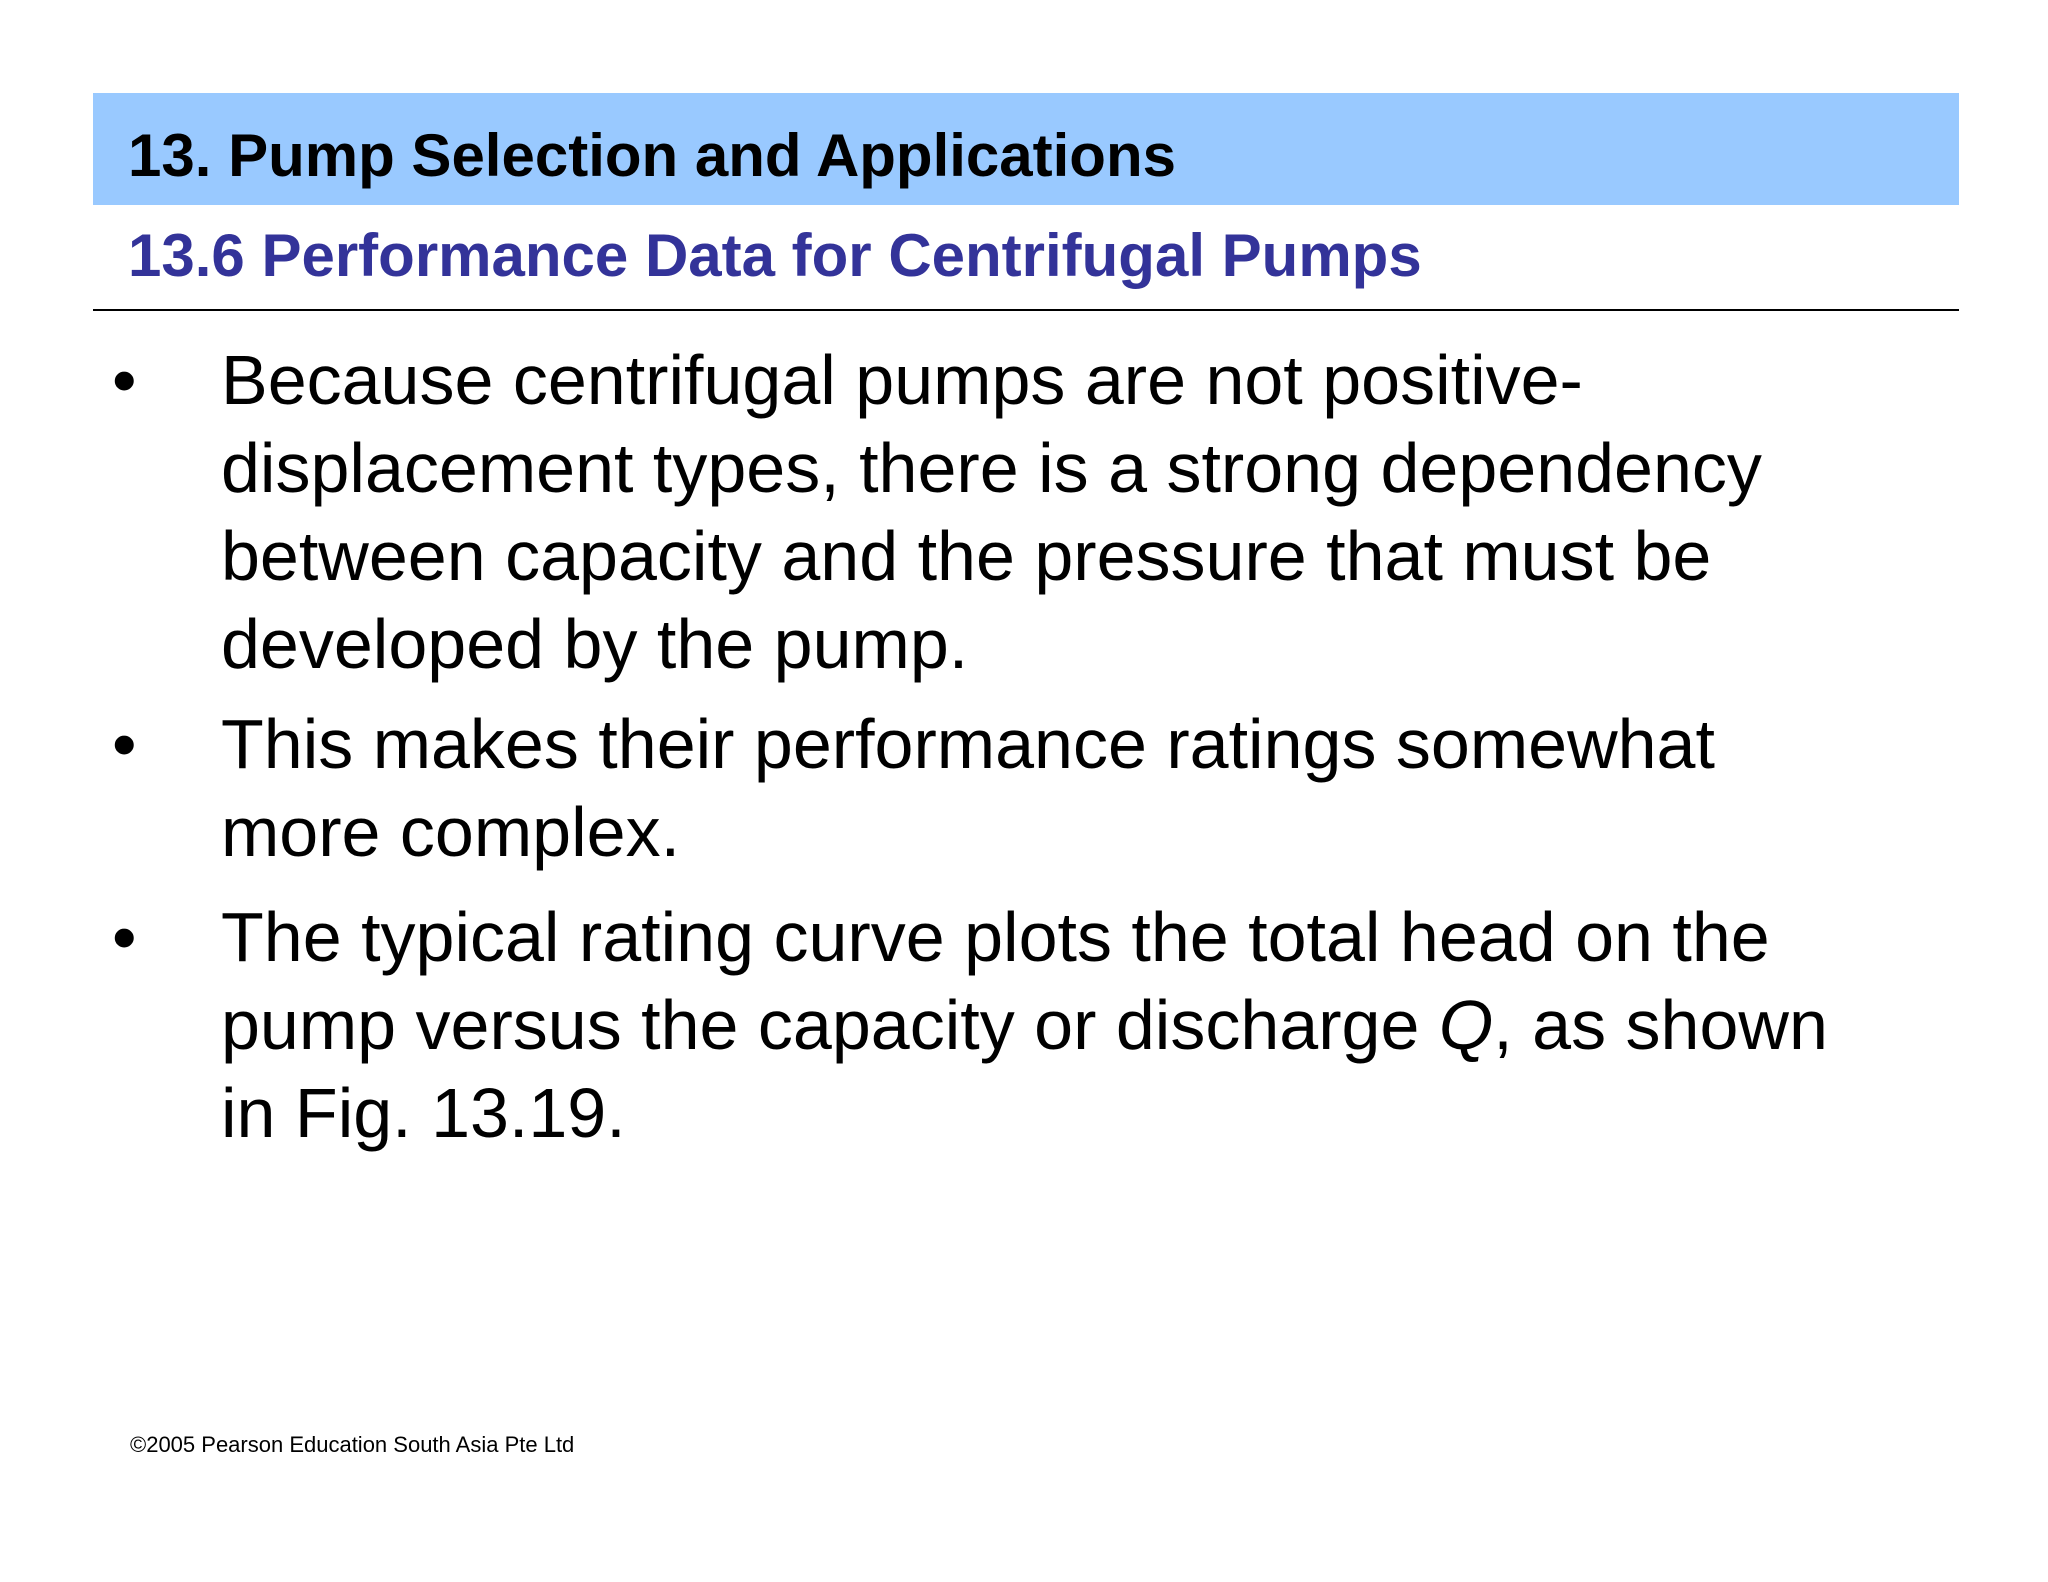 The width and height of the screenshot is (2048, 1582). I want to click on bullet-line: more complex., so click(451, 832).